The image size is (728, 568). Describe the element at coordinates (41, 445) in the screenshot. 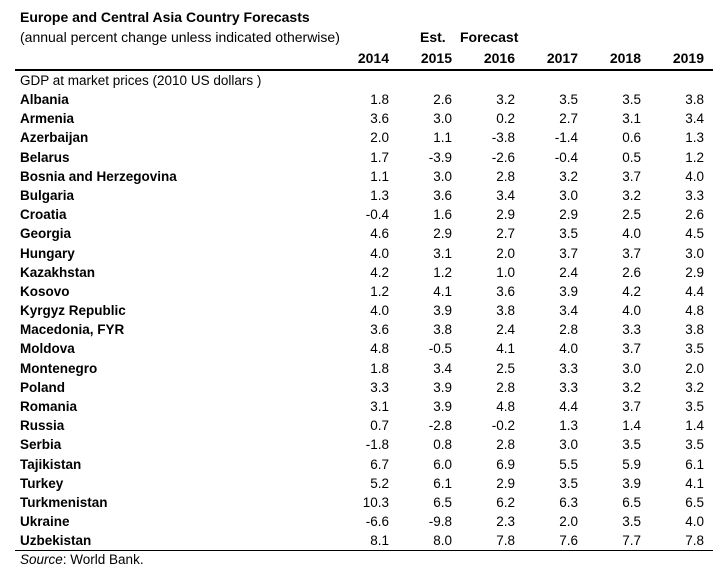

I see `country-name: Serbia` at that location.